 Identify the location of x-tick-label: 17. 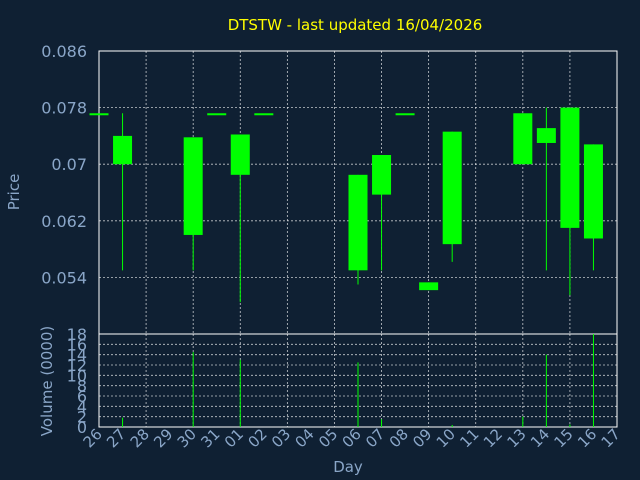
(611, 438).